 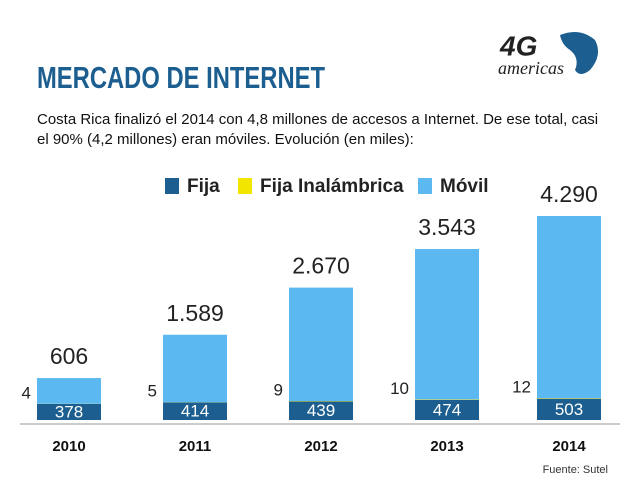 I want to click on legend-label: Fija Inalámbrica, so click(x=332, y=186).